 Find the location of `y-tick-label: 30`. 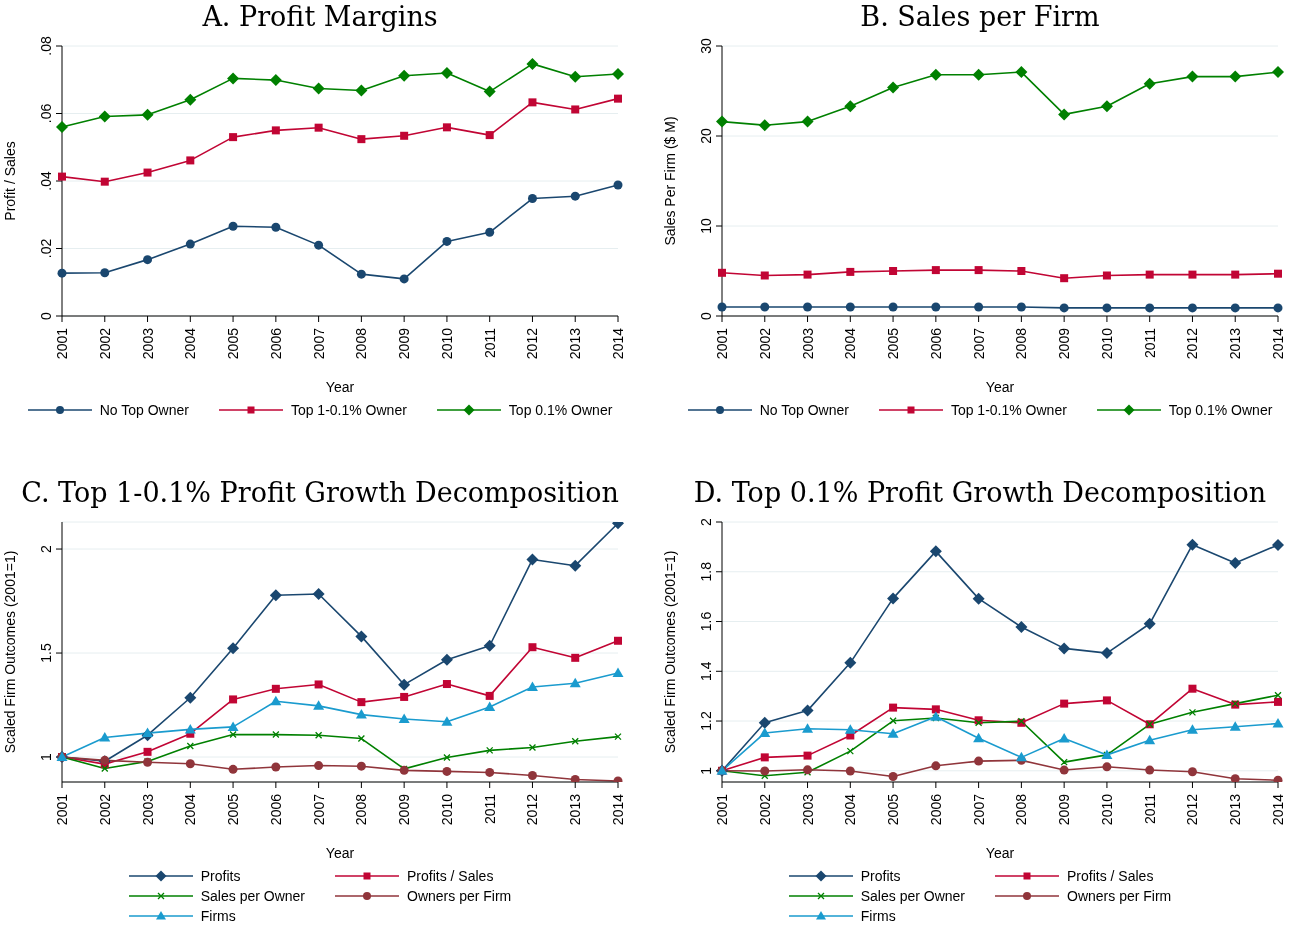

y-tick-label: 30 is located at coordinates (706, 46).